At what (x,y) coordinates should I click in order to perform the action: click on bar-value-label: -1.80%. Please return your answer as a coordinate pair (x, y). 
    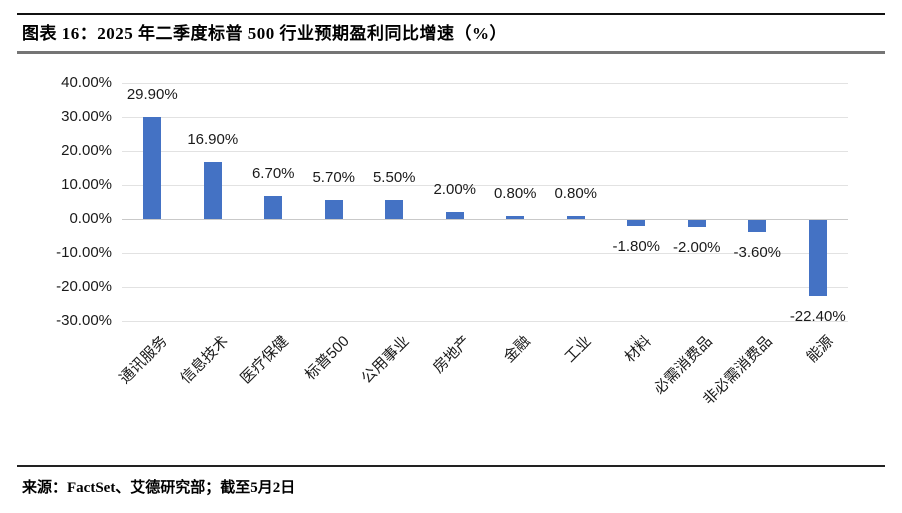
    Looking at the image, I should click on (636, 247).